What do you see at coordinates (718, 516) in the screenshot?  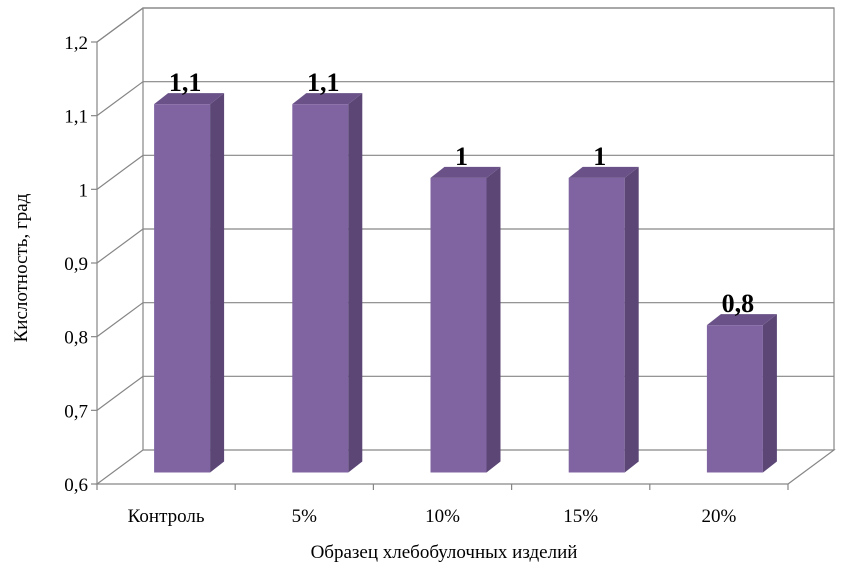 I see `x-category-label: 20%` at bounding box center [718, 516].